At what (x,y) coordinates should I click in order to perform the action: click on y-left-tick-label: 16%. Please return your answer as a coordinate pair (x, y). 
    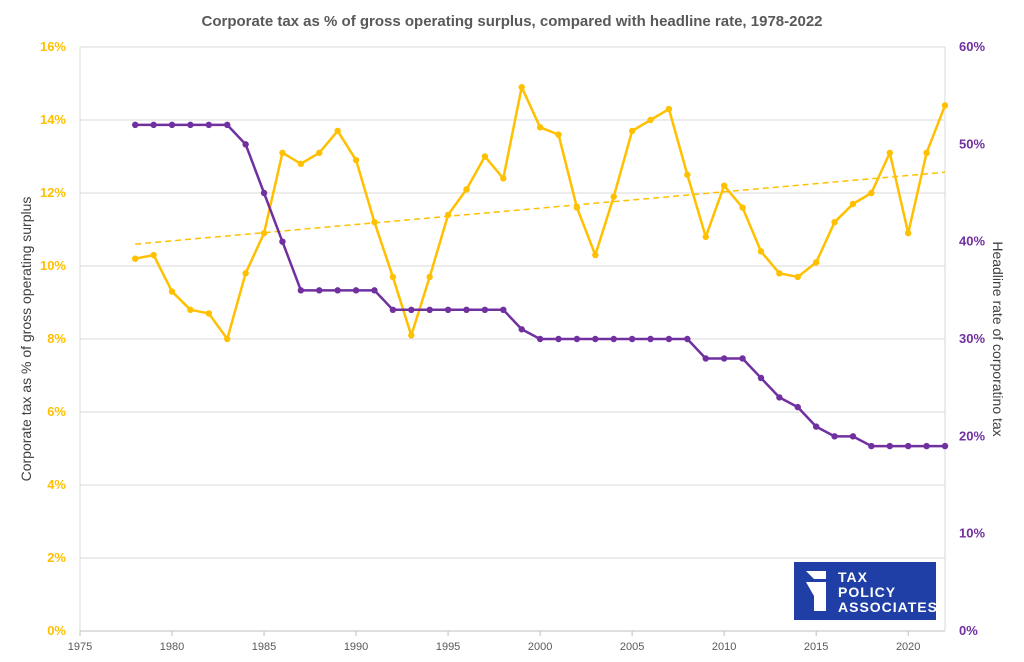
    Looking at the image, I should click on (53, 46).